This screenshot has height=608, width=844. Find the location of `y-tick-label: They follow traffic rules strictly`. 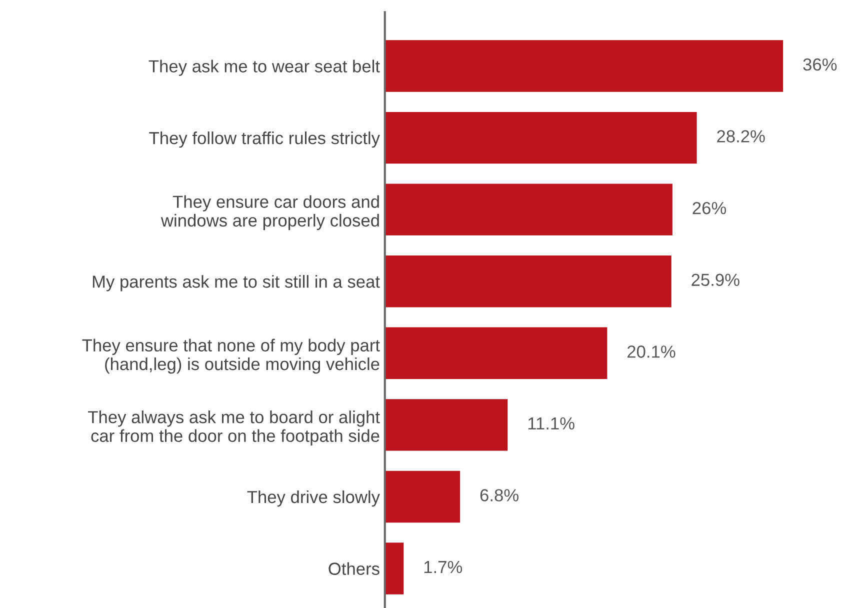

y-tick-label: They follow traffic rules strictly is located at coordinates (264, 140).